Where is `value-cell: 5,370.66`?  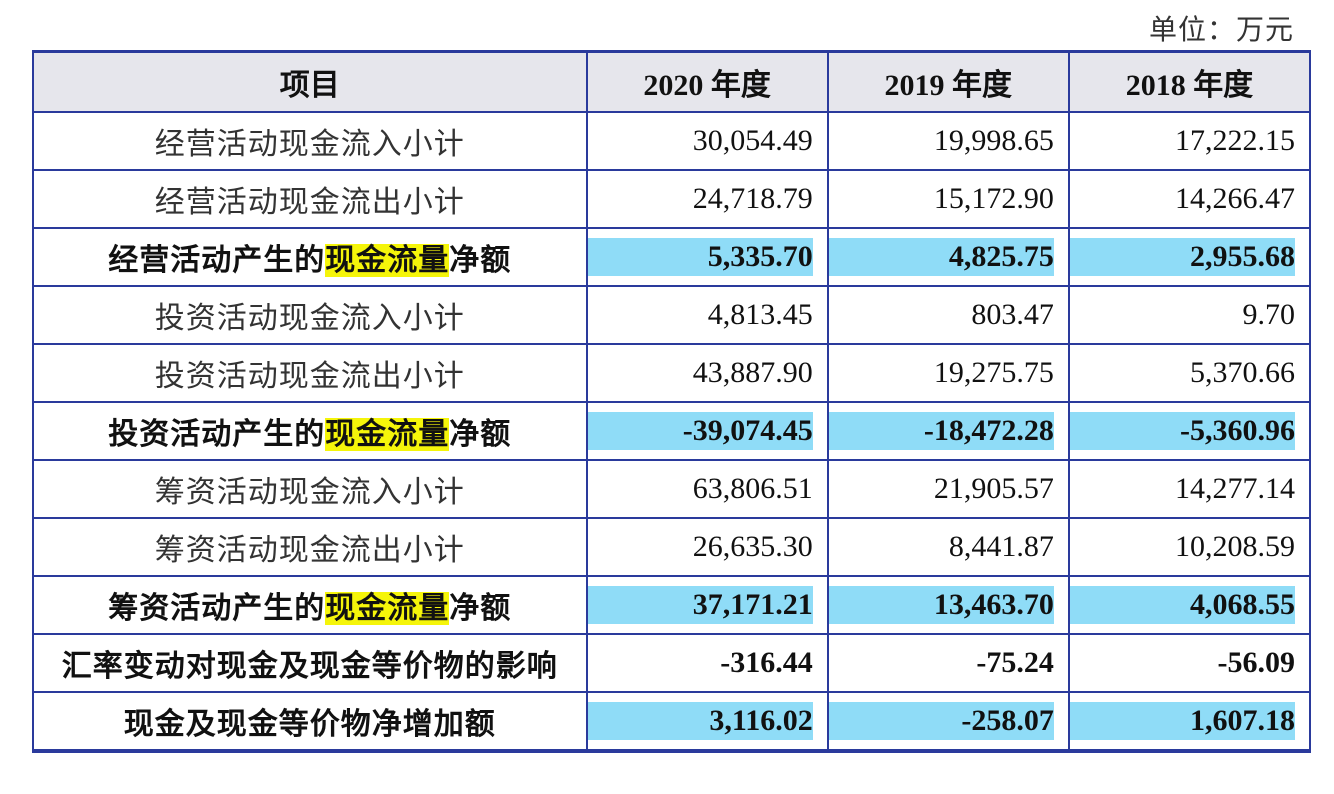
value-cell: 5,370.66 is located at coordinates (1189, 373).